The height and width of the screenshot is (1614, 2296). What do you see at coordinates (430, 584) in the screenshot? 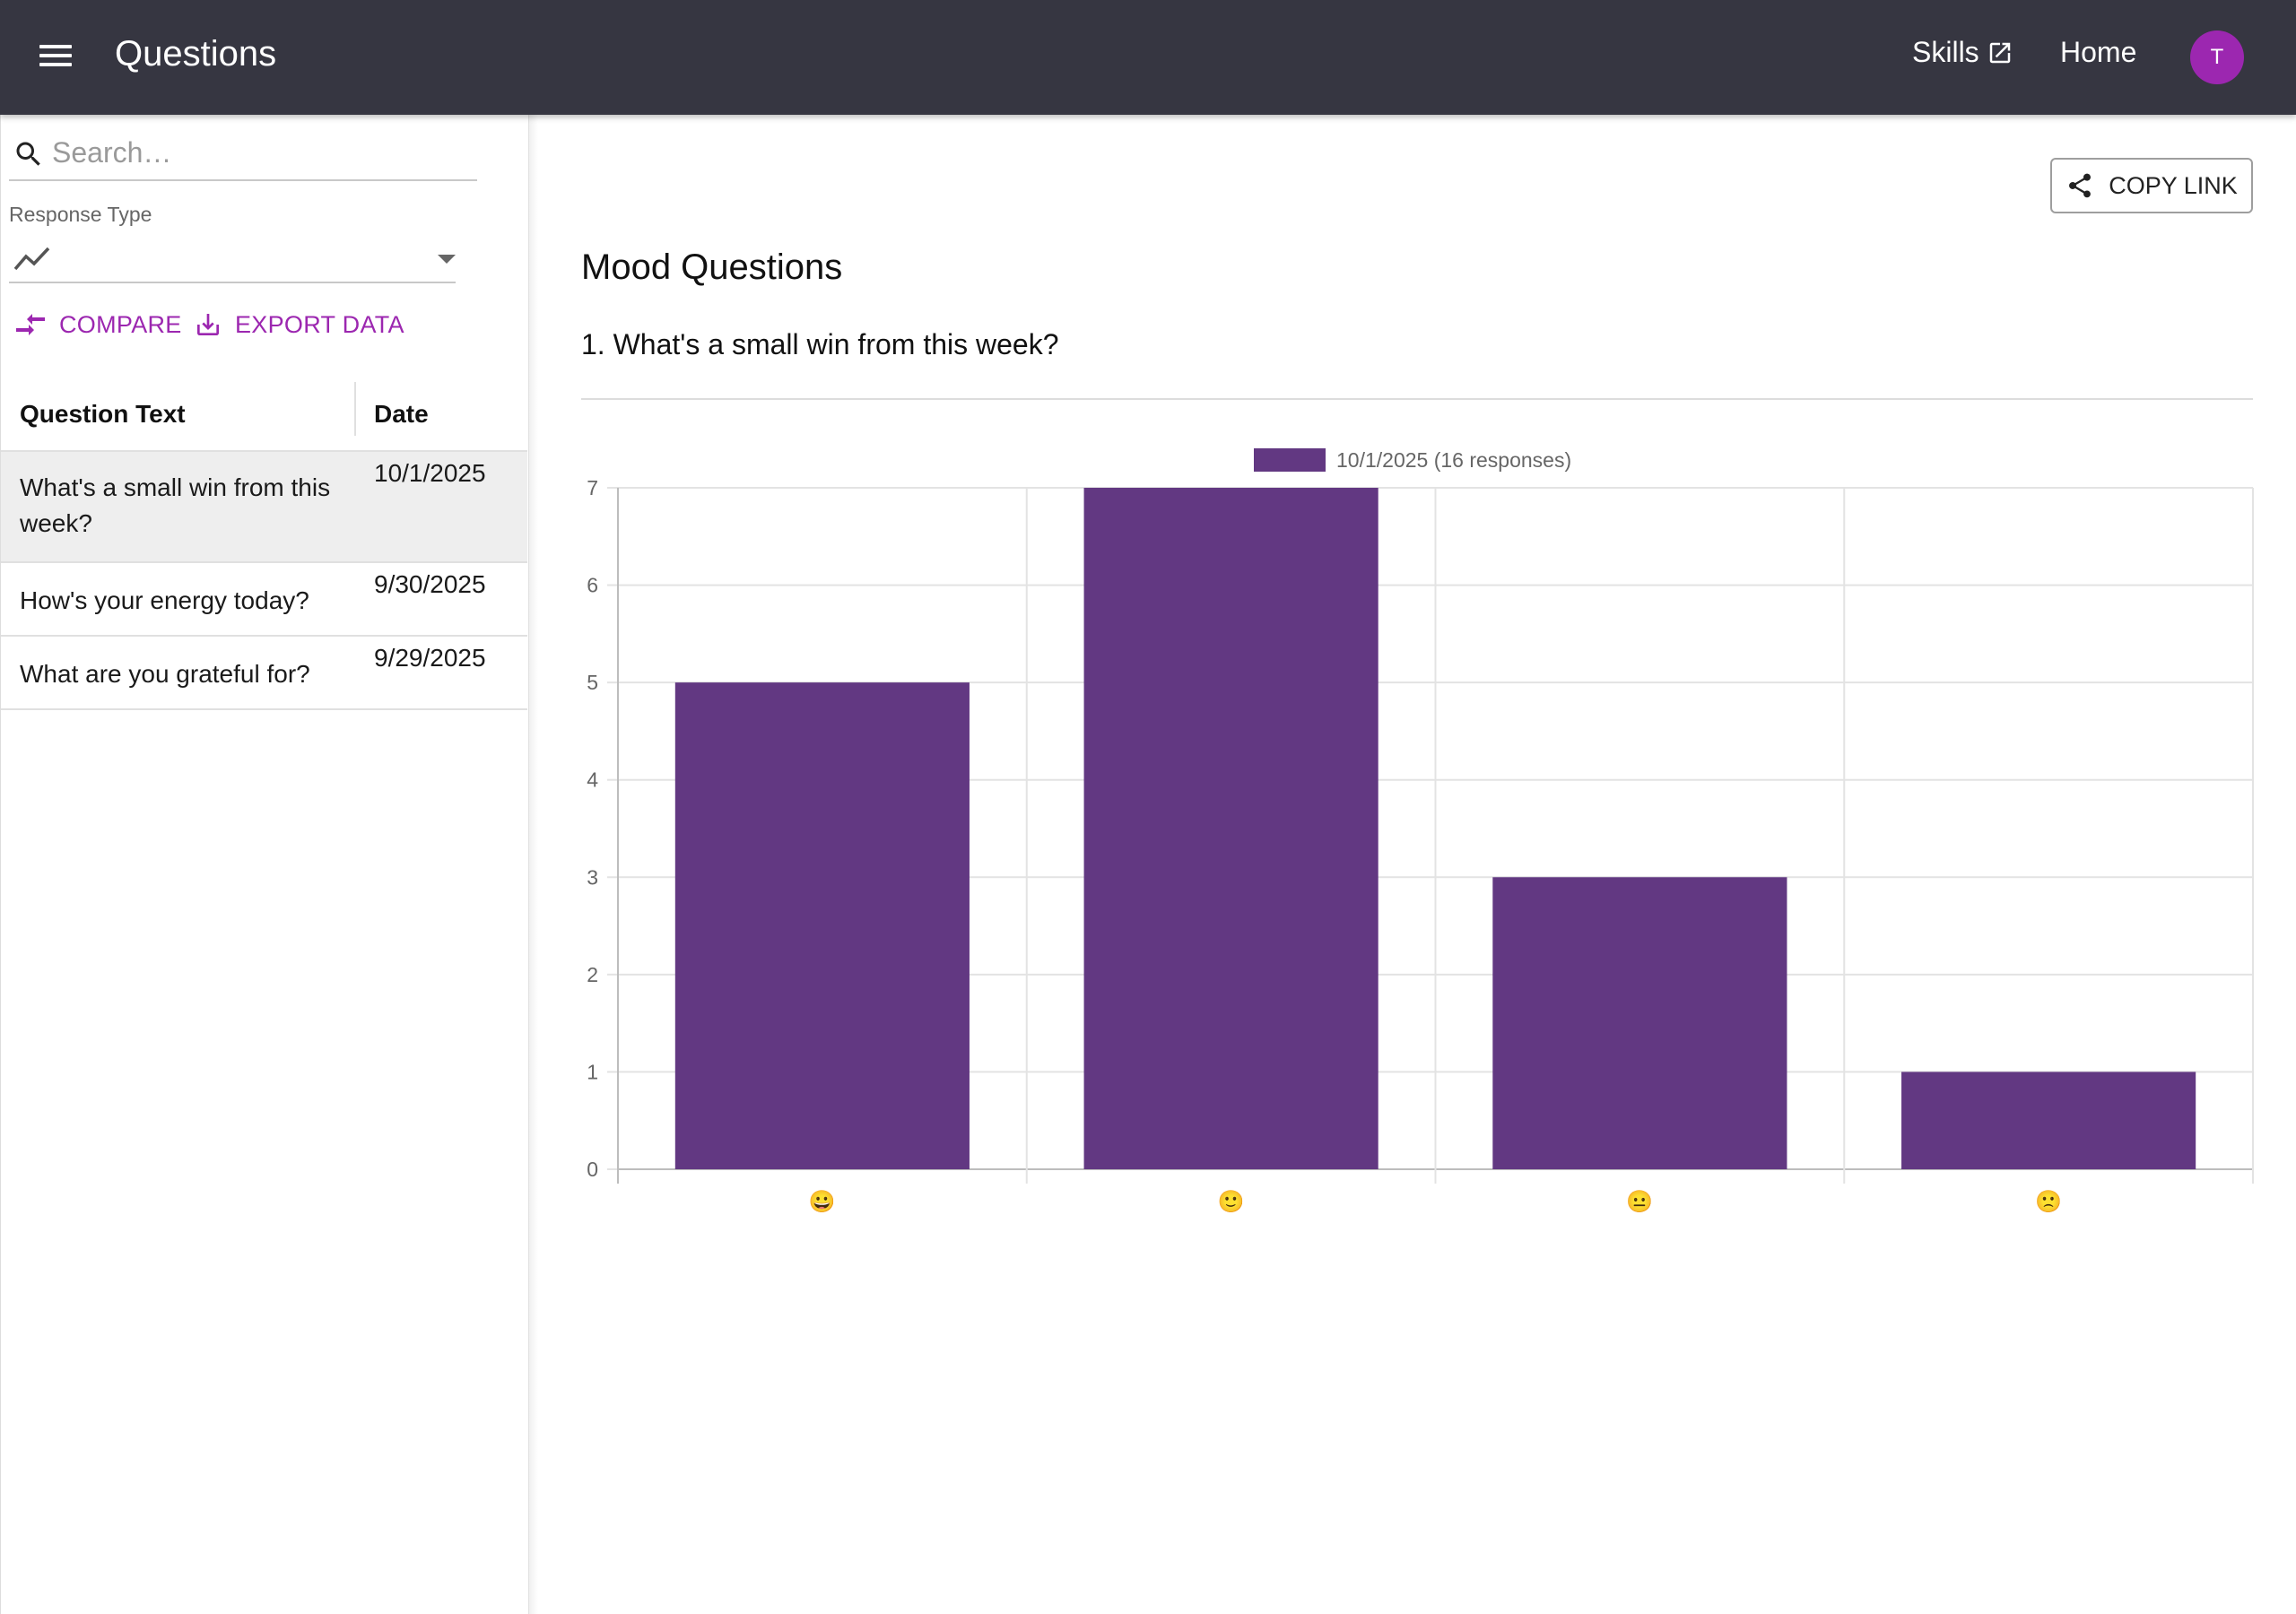
I see `question-date: 9/30/2025` at bounding box center [430, 584].